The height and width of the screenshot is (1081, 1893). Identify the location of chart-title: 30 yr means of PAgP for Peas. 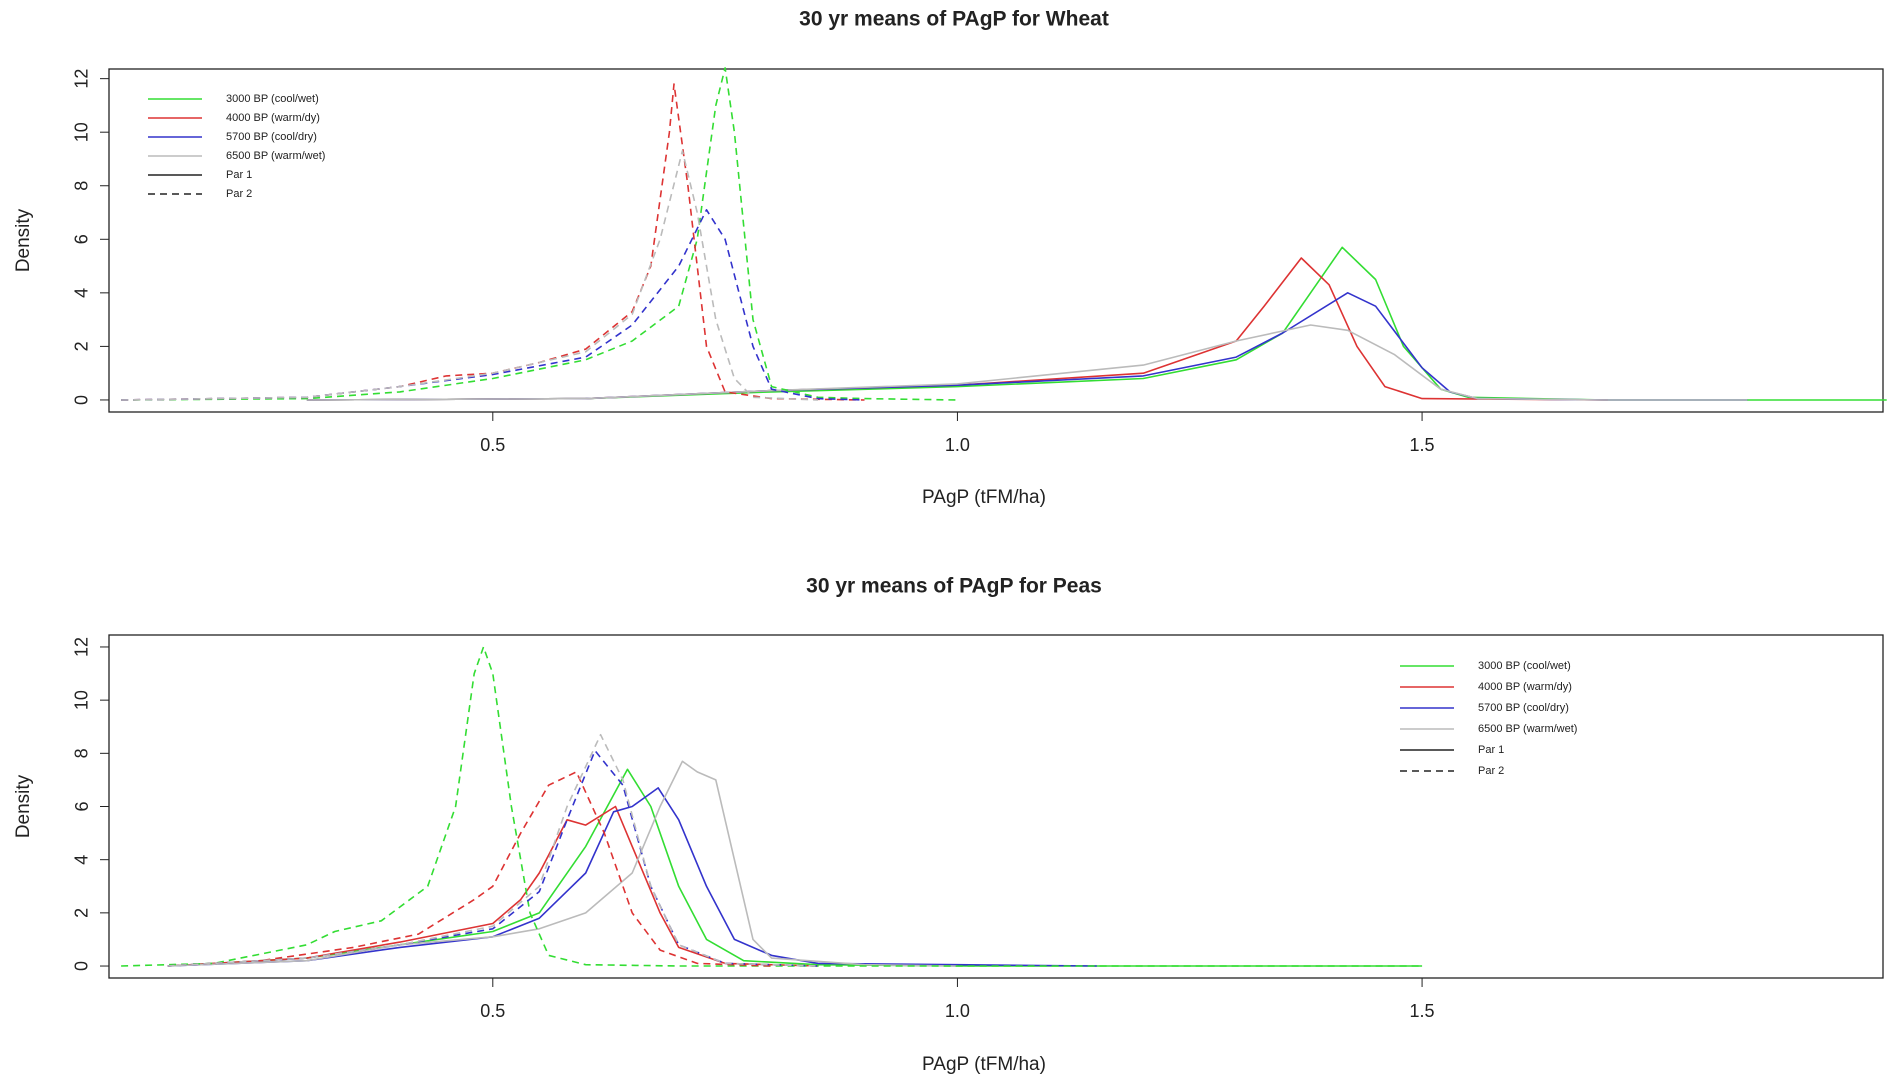
(954, 586).